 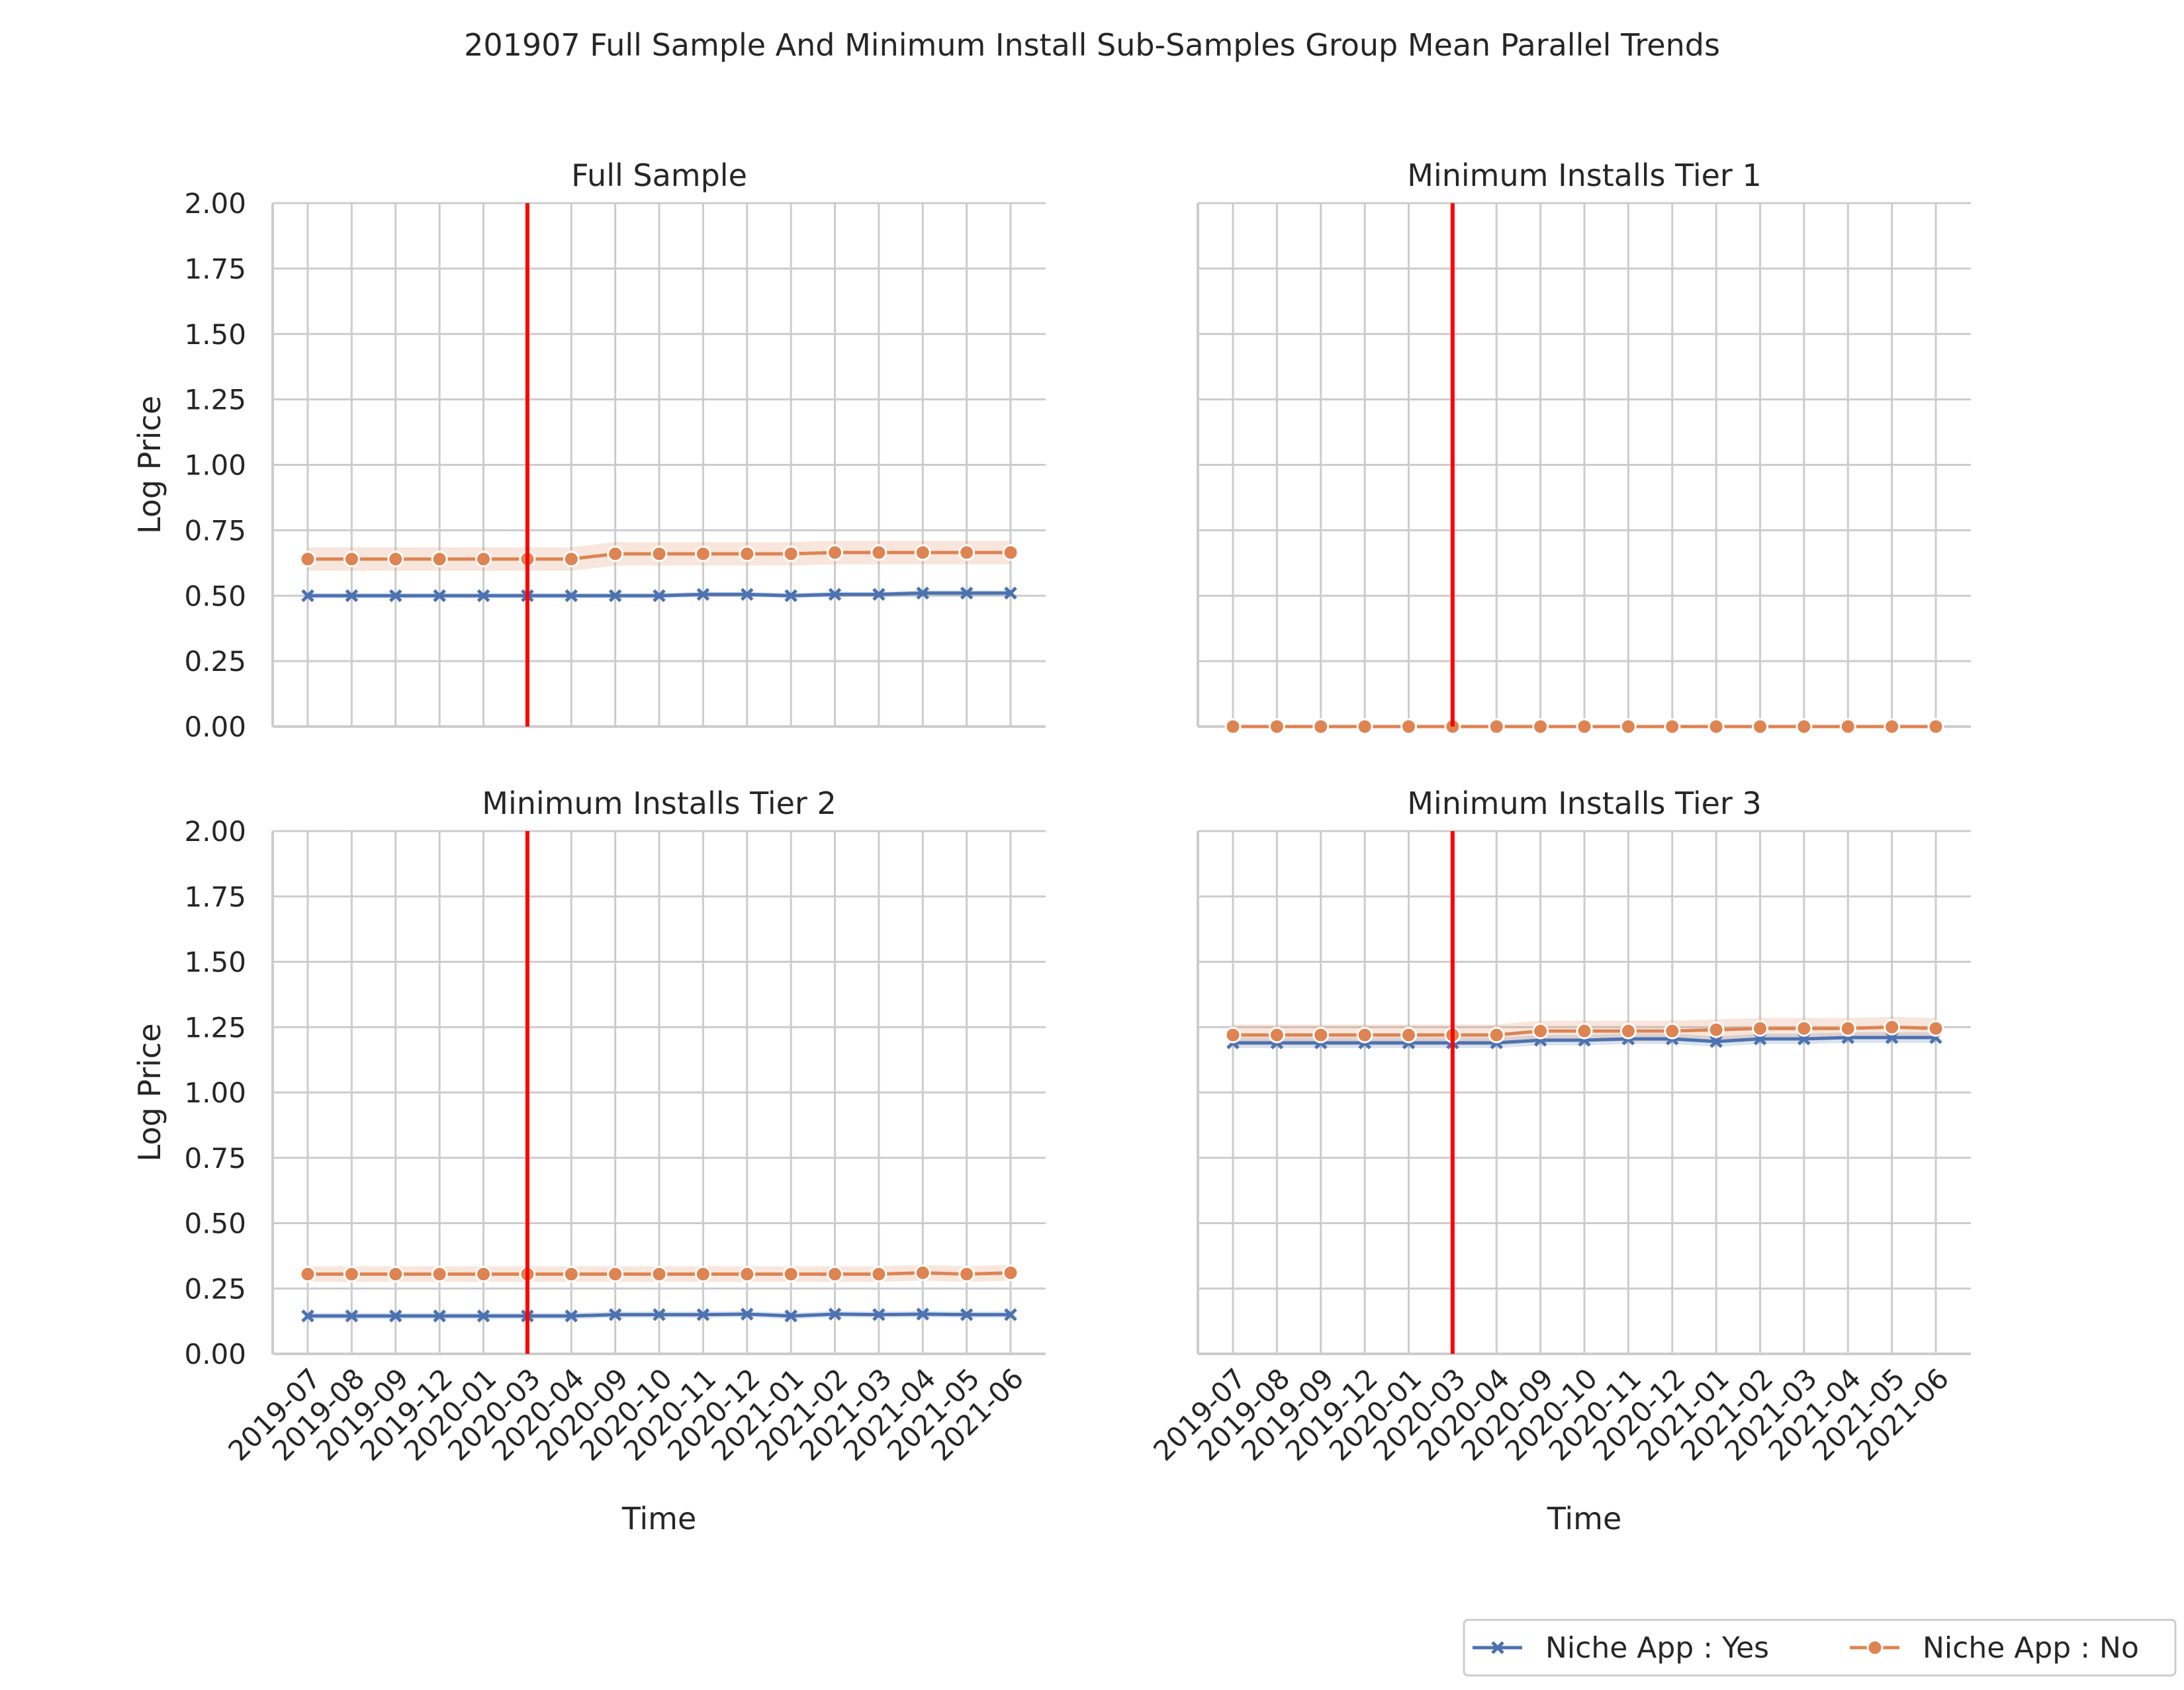 I want to click on legend: Niche App : Yes Niche App : No, so click(x=1820, y=1648).